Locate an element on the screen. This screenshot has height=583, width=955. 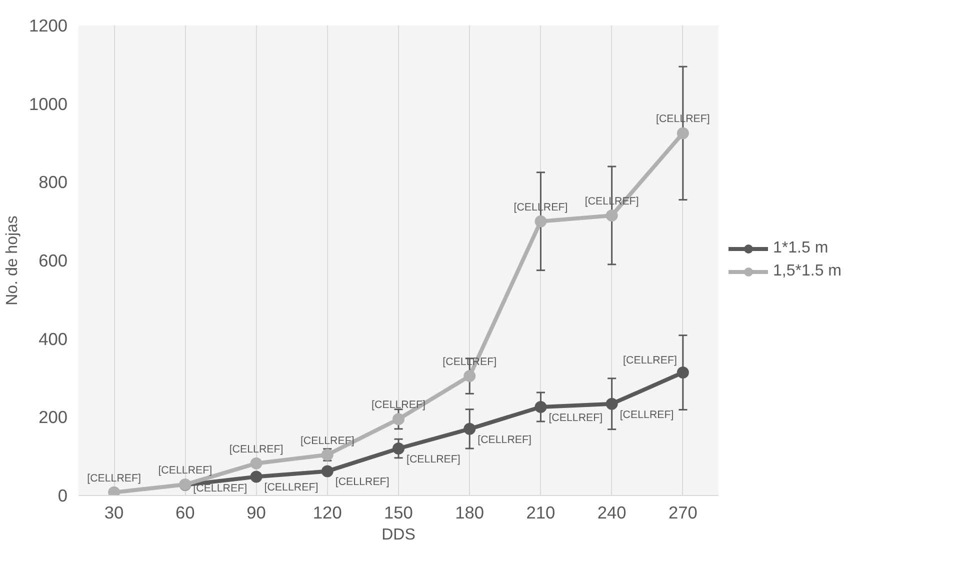
x-tick-label: 120 is located at coordinates (327, 512).